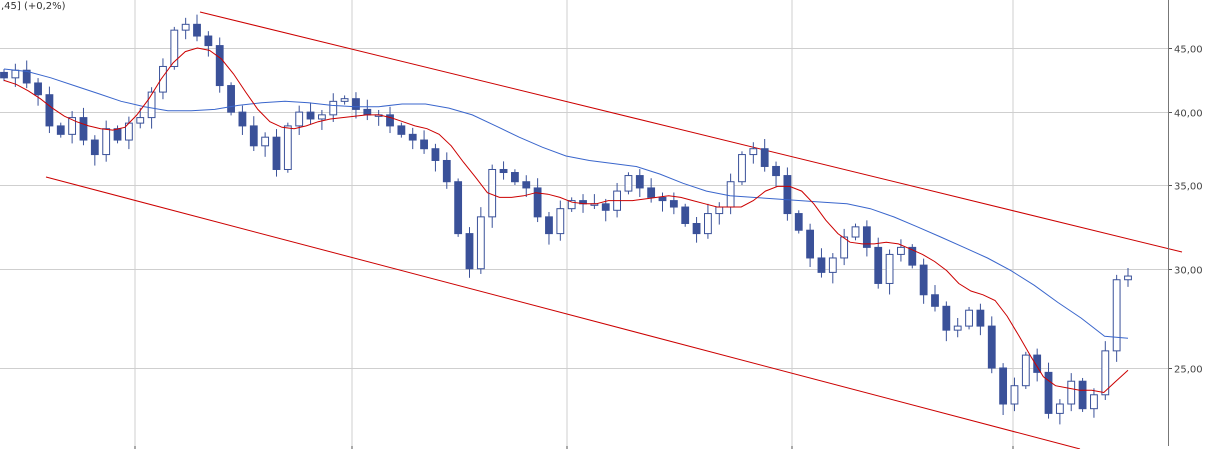  I want to click on y-tick-label: 45,00, so click(1188, 50).